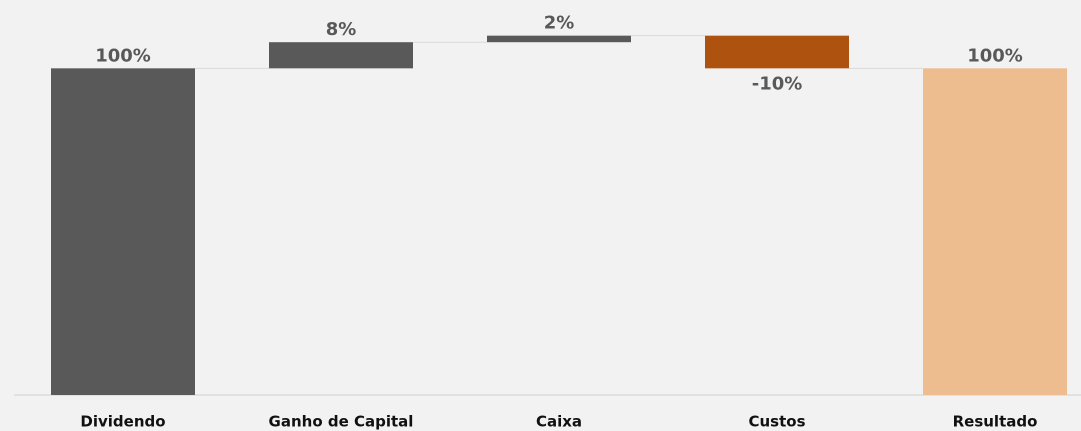 This screenshot has width=1081, height=431. What do you see at coordinates (559, 422) in the screenshot?
I see `x-tick-label: Caixa` at bounding box center [559, 422].